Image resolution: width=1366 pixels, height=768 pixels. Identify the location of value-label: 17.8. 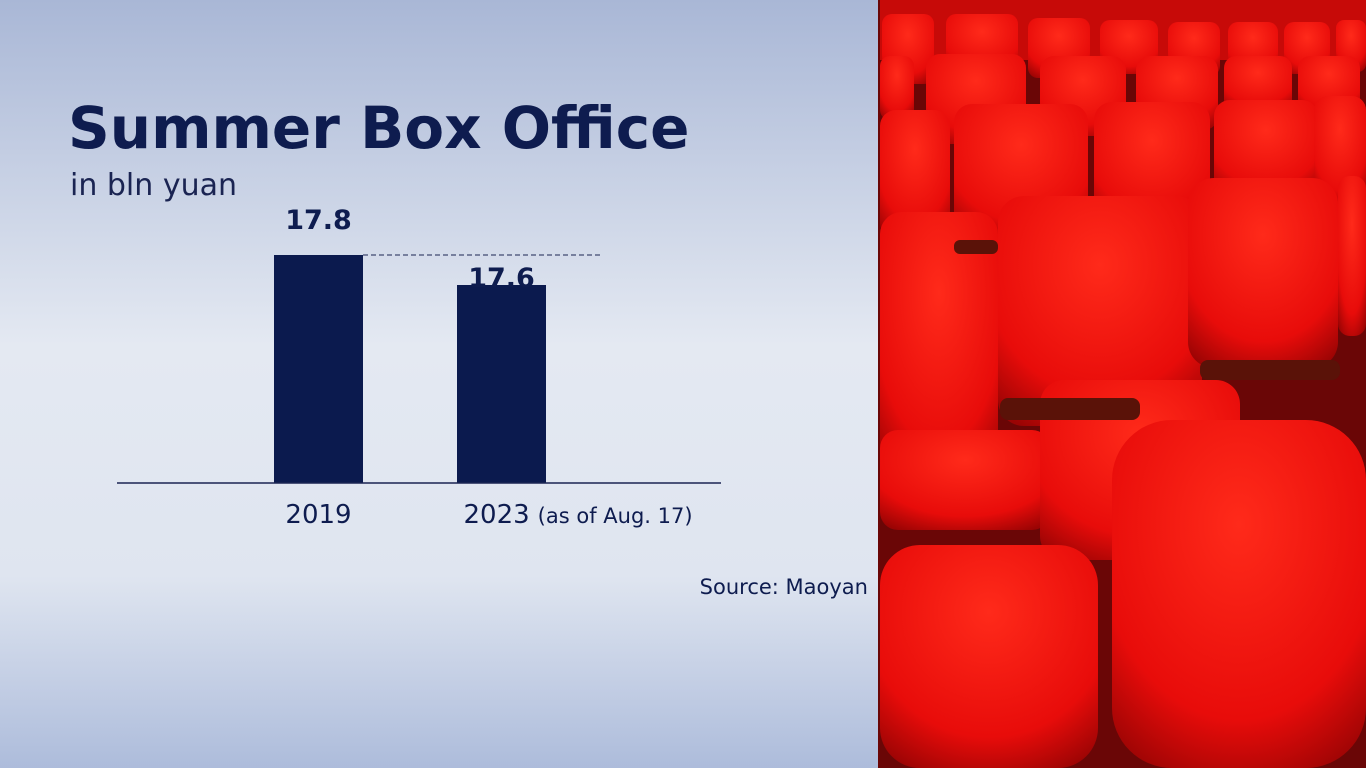
(318, 220).